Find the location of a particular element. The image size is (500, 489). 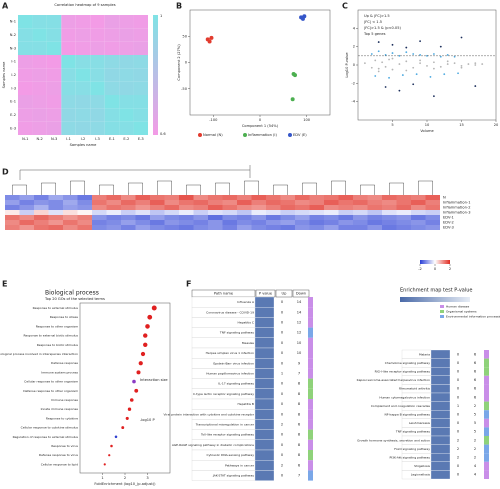

row-label: EDV-3 is located at coordinates (448, 228).